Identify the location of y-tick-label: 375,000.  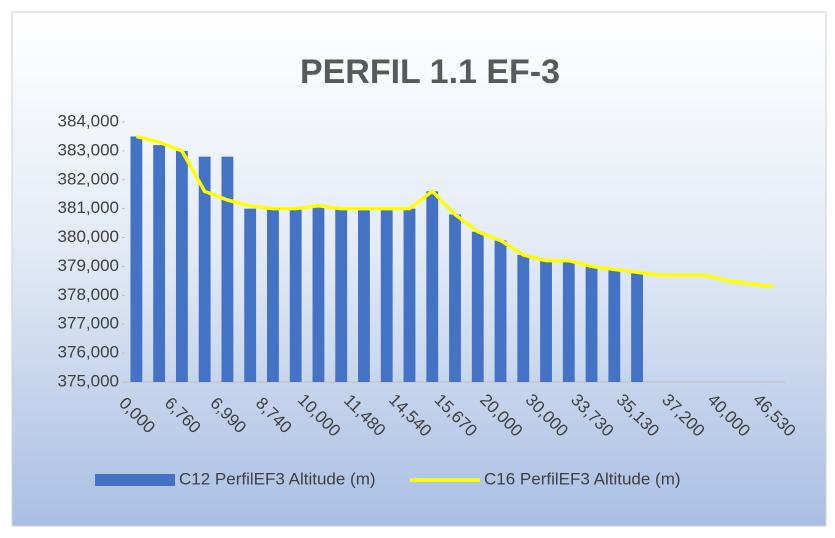
(88, 380).